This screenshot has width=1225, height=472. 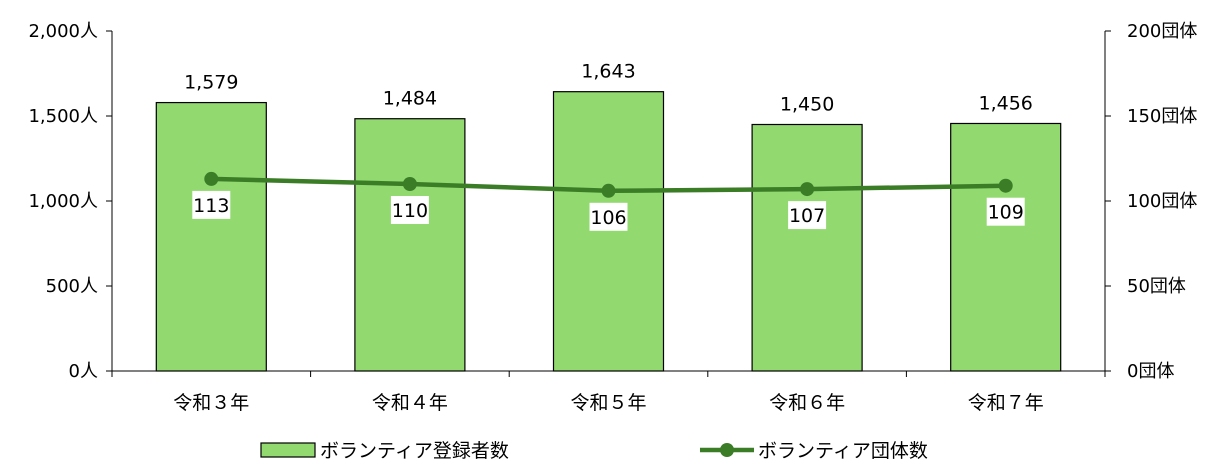 I want to click on legend-line-marker, so click(x=727, y=450).